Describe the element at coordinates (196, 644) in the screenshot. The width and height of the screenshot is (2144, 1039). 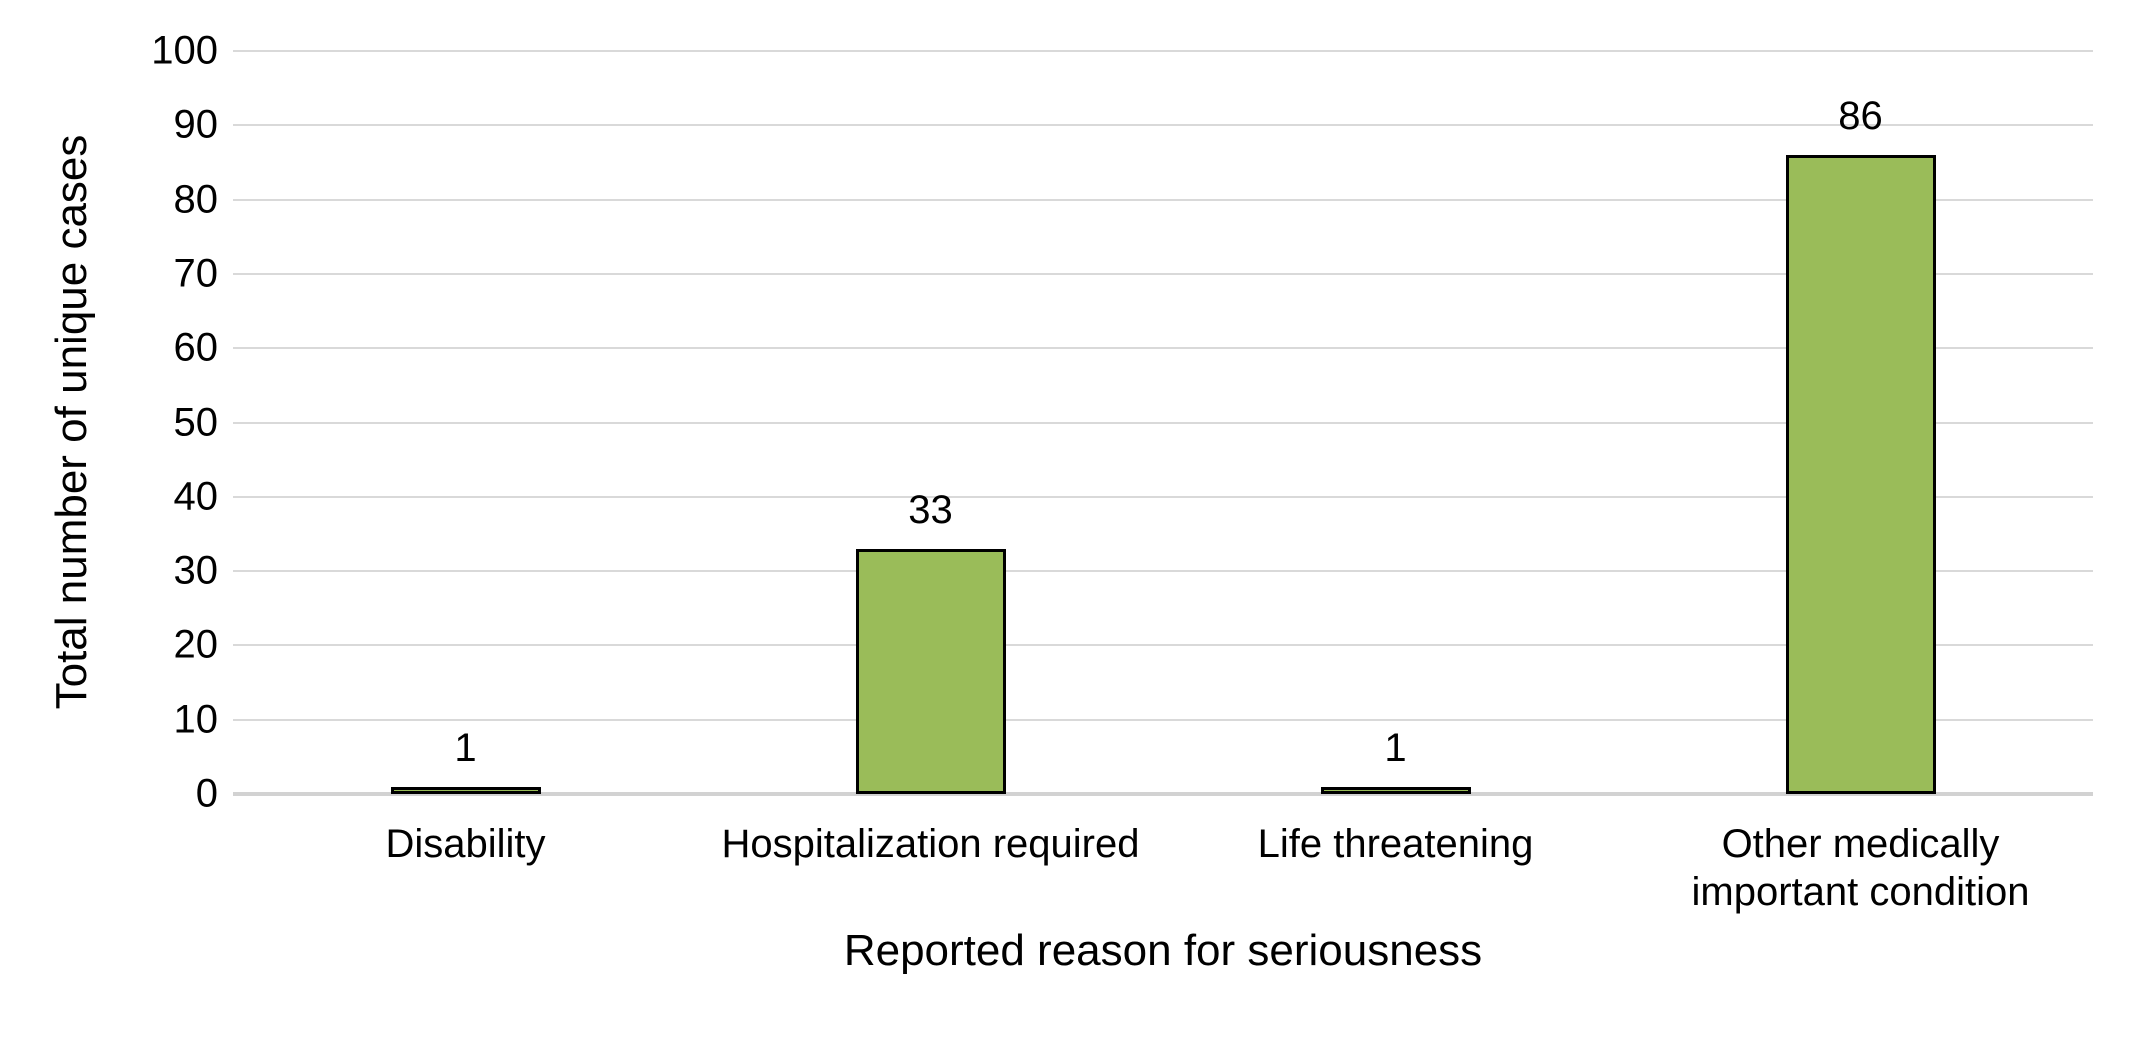
I see `y-tick-label: 20` at that location.